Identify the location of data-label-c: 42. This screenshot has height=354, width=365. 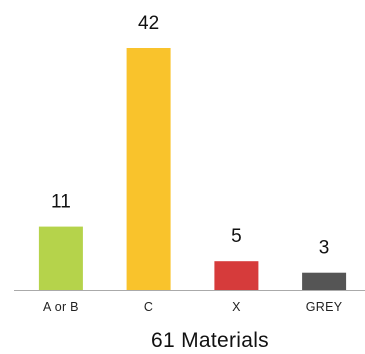
(148, 23).